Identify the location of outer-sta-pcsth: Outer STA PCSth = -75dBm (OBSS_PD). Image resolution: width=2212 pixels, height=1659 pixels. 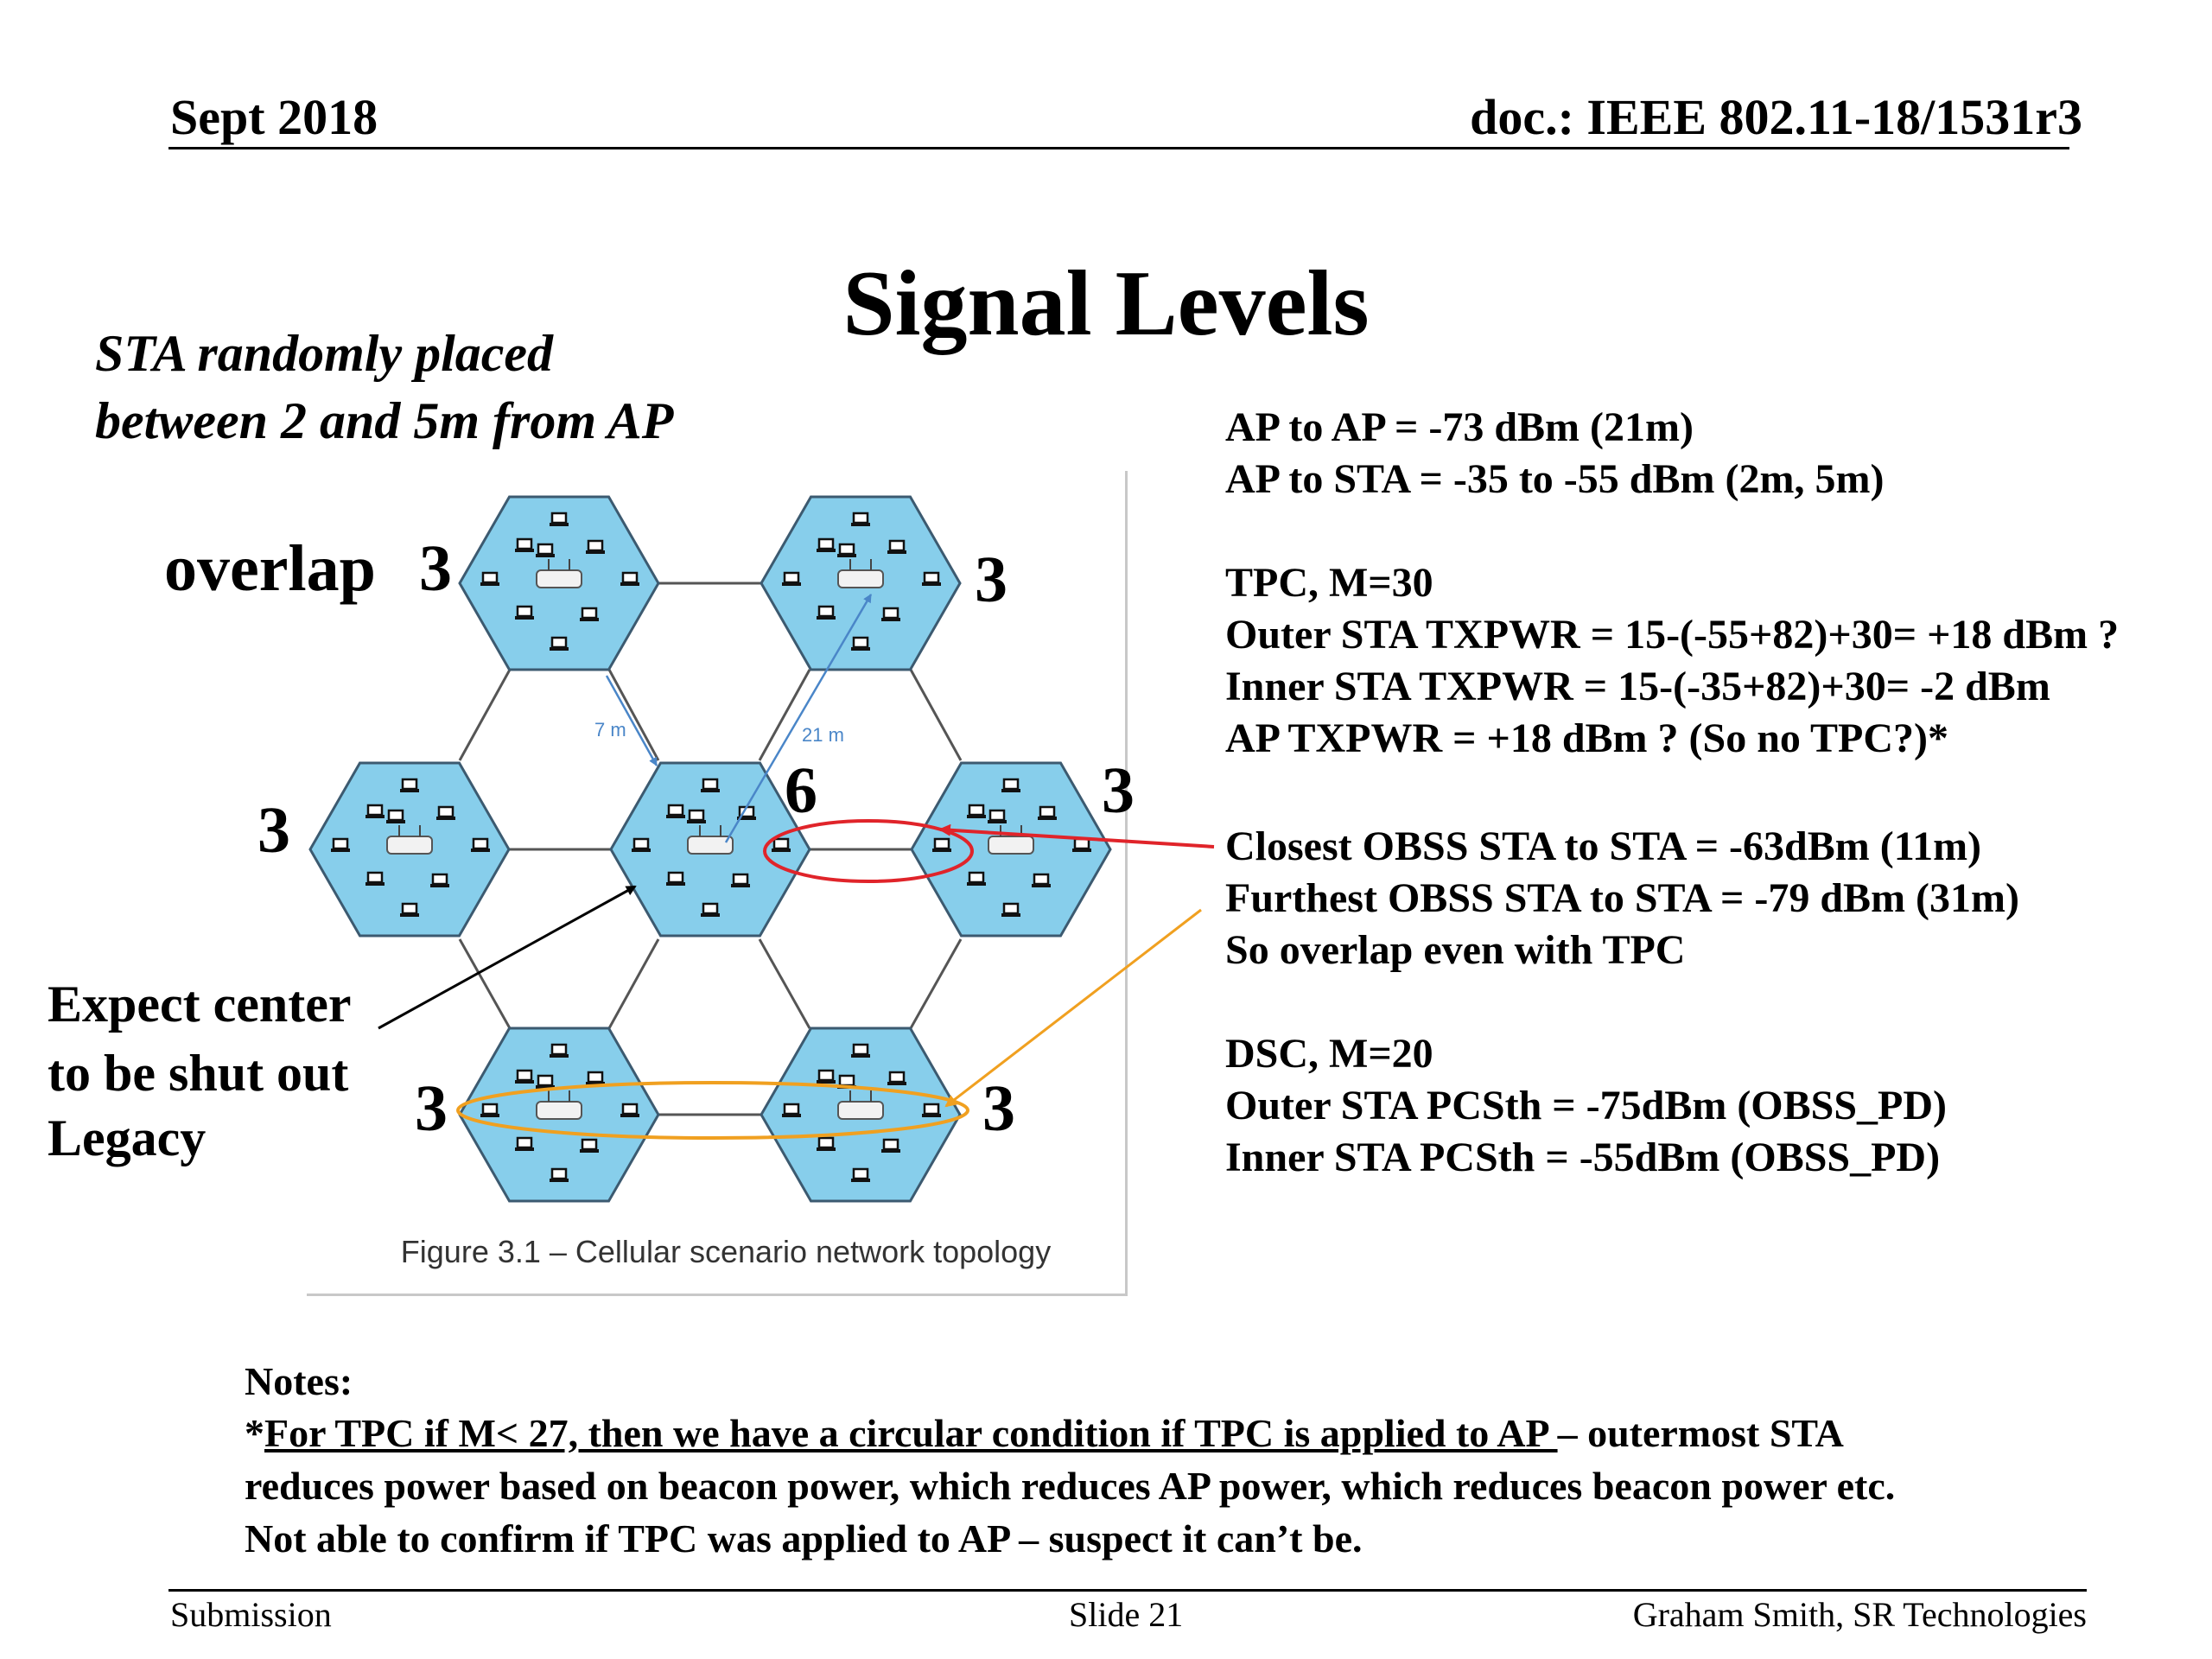
(1586, 1105).